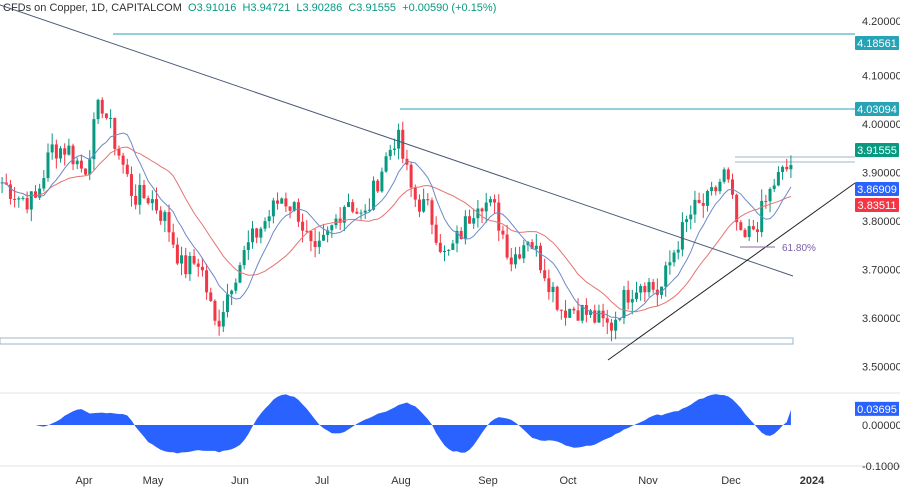  Describe the element at coordinates (396, 424) in the screenshot. I see `oscillator-area` at that location.